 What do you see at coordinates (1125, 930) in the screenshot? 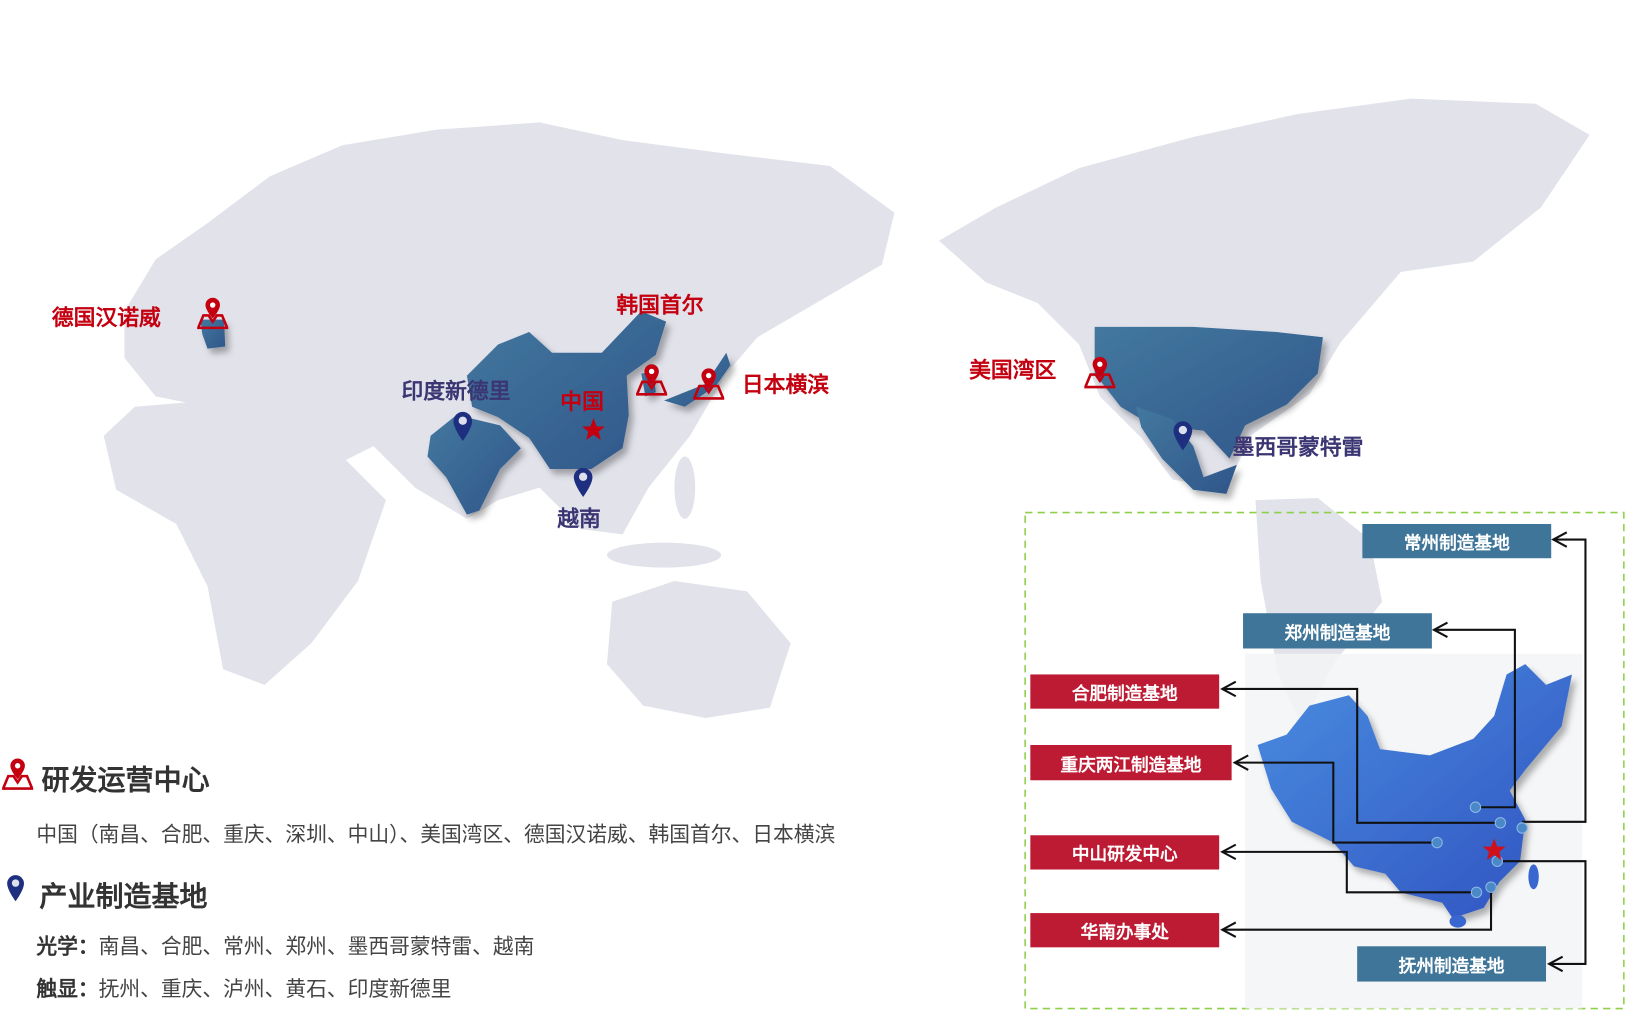
I see `box-south-china-office: 华南办事处` at bounding box center [1125, 930].